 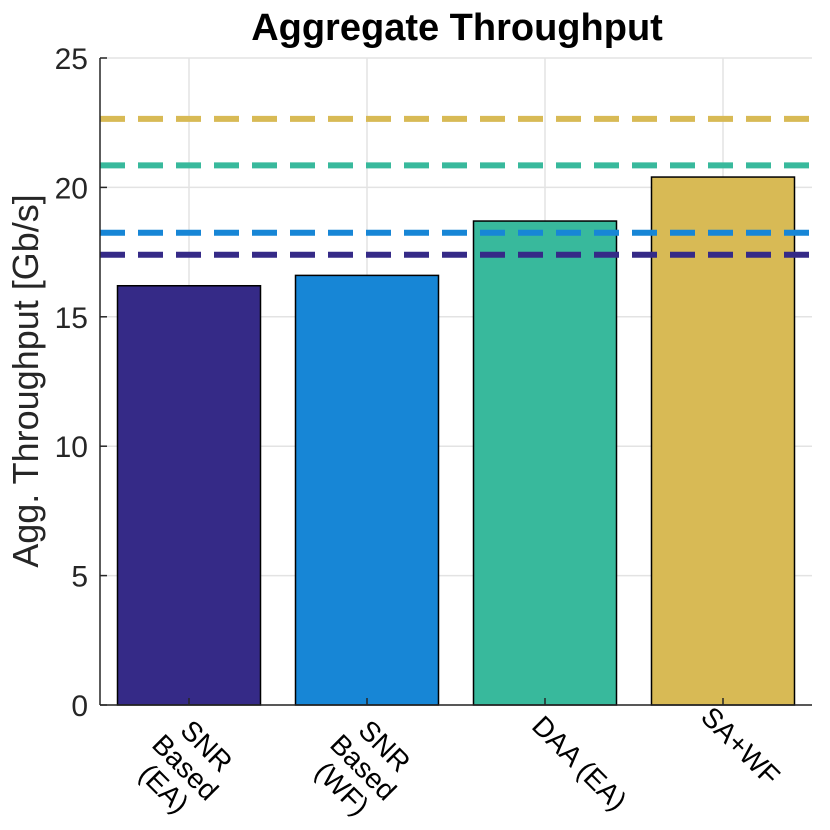 I want to click on x-tick-label-line: DAA (EA), so click(x=579, y=763).